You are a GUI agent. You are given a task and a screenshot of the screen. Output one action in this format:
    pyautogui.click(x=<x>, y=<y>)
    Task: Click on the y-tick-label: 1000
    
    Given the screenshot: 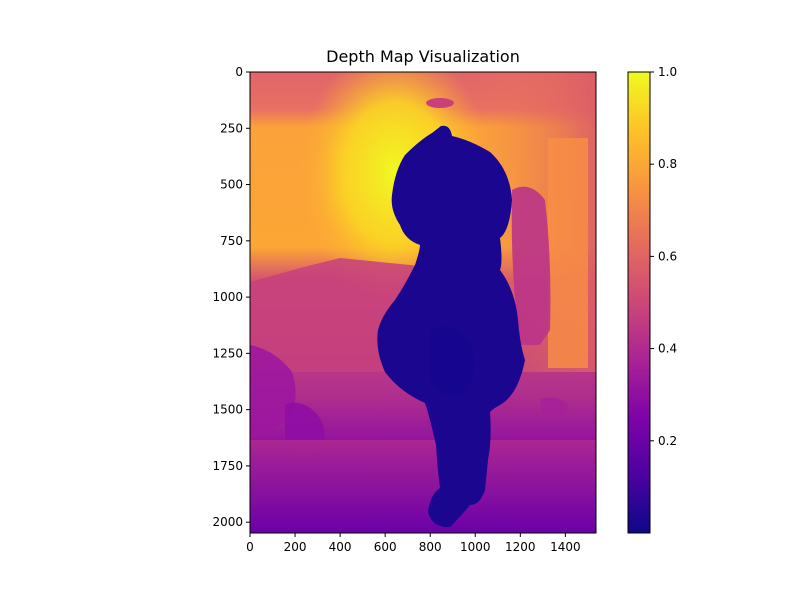 What is the action you would take?
    pyautogui.click(x=227, y=297)
    